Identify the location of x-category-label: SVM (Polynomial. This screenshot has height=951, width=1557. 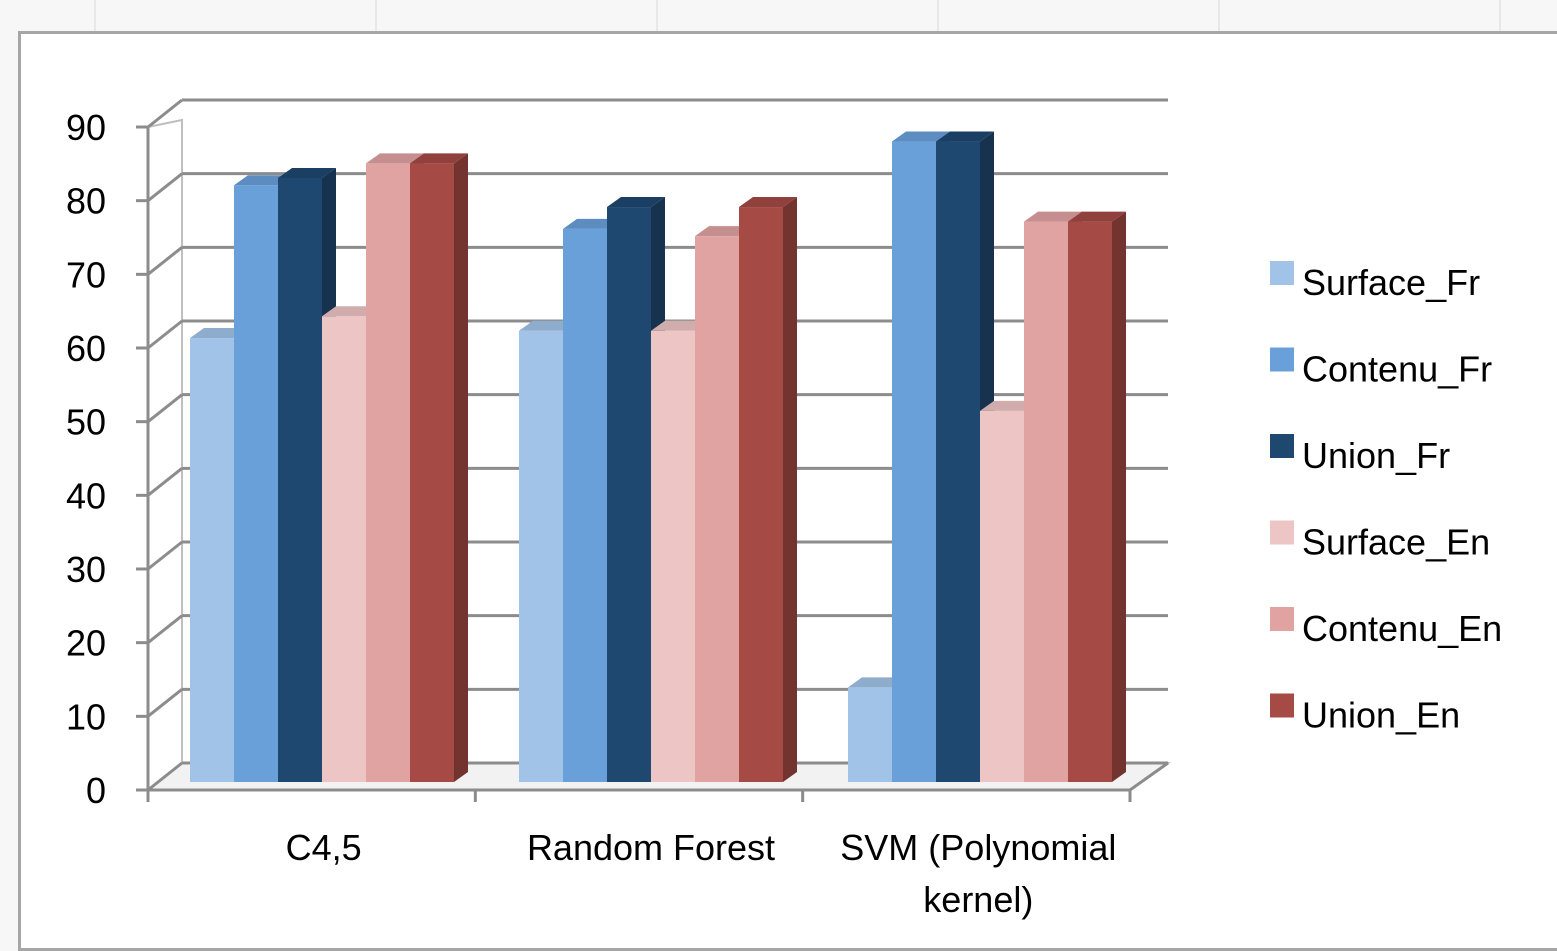
(978, 847).